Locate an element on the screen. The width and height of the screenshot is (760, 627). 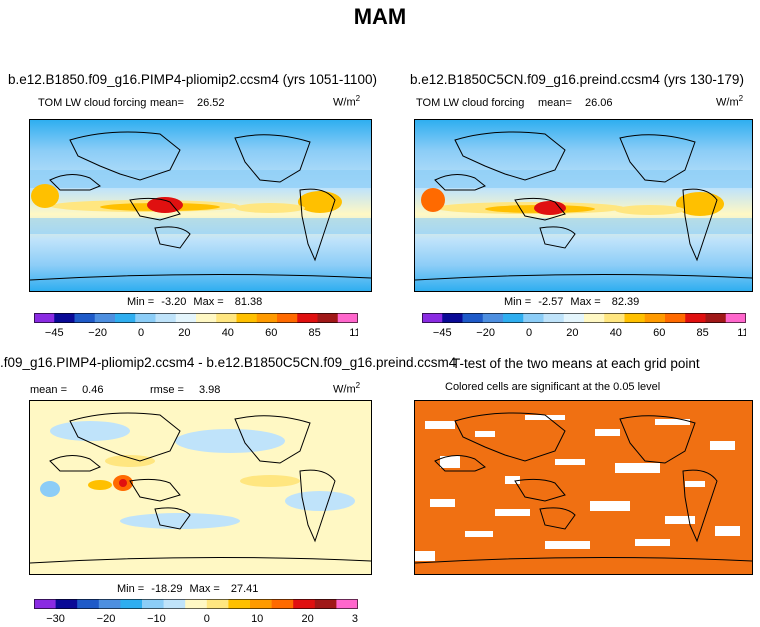
panel-tl-colorbar-tick-label: 20 is located at coordinates (184, 333).